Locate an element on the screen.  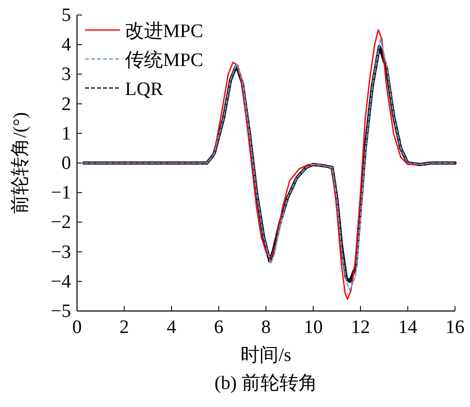
x-tick-label: 16 is located at coordinates (455, 327).